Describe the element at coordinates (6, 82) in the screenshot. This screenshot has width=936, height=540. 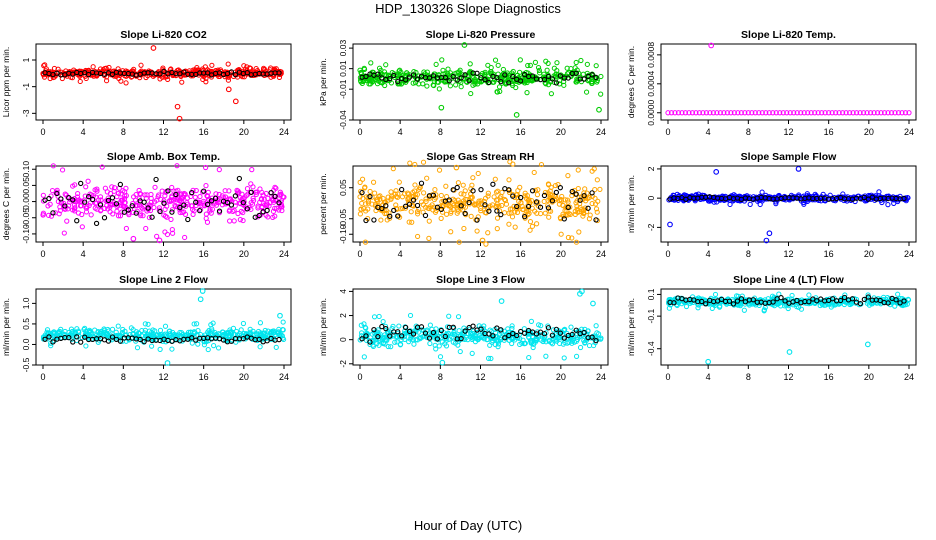
I see `y-axis-label: Licor ppm per min.` at that location.